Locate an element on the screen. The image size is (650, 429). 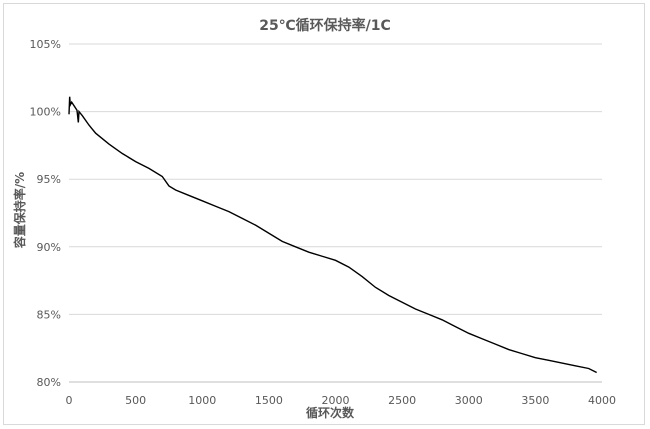
x-tick-label: 2500 is located at coordinates (402, 400).